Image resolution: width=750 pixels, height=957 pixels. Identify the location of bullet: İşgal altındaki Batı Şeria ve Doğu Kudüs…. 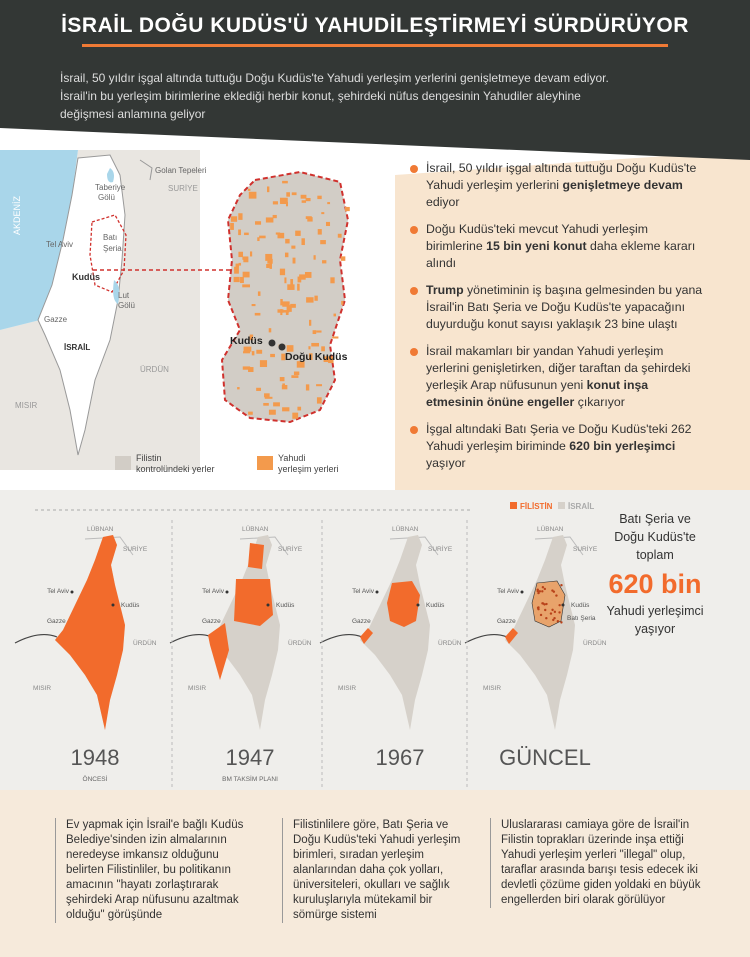
(558, 446).